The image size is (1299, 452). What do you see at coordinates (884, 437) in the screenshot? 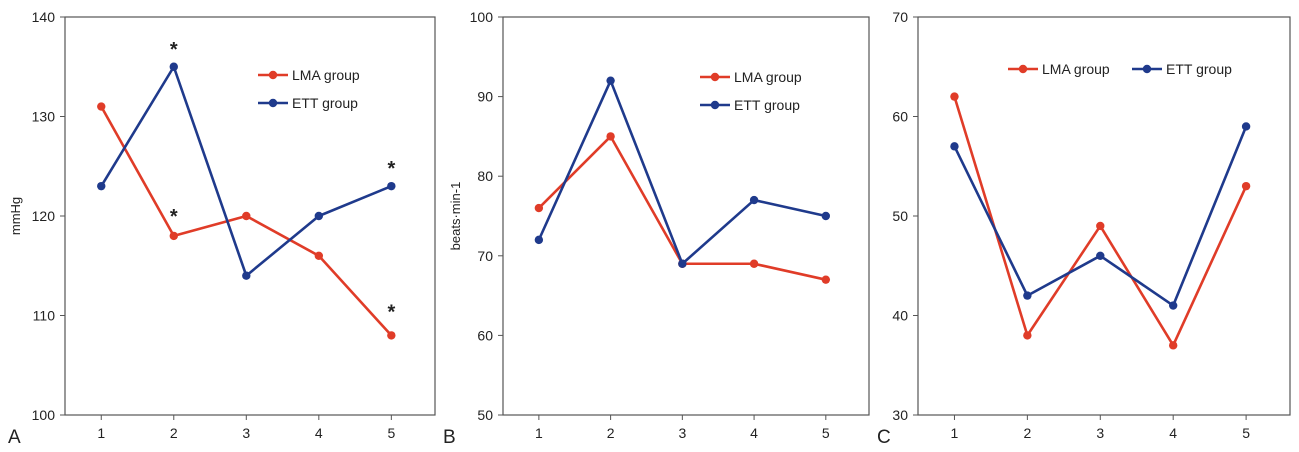
I see `panel-label: C` at bounding box center [884, 437].